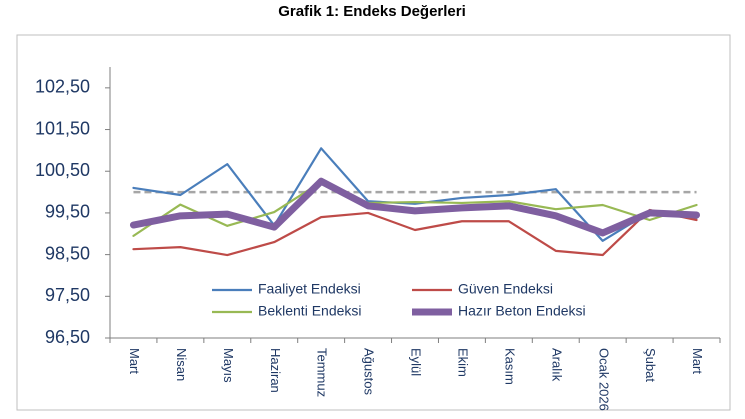  I want to click on y-tick-label: 99,50, so click(67, 212).